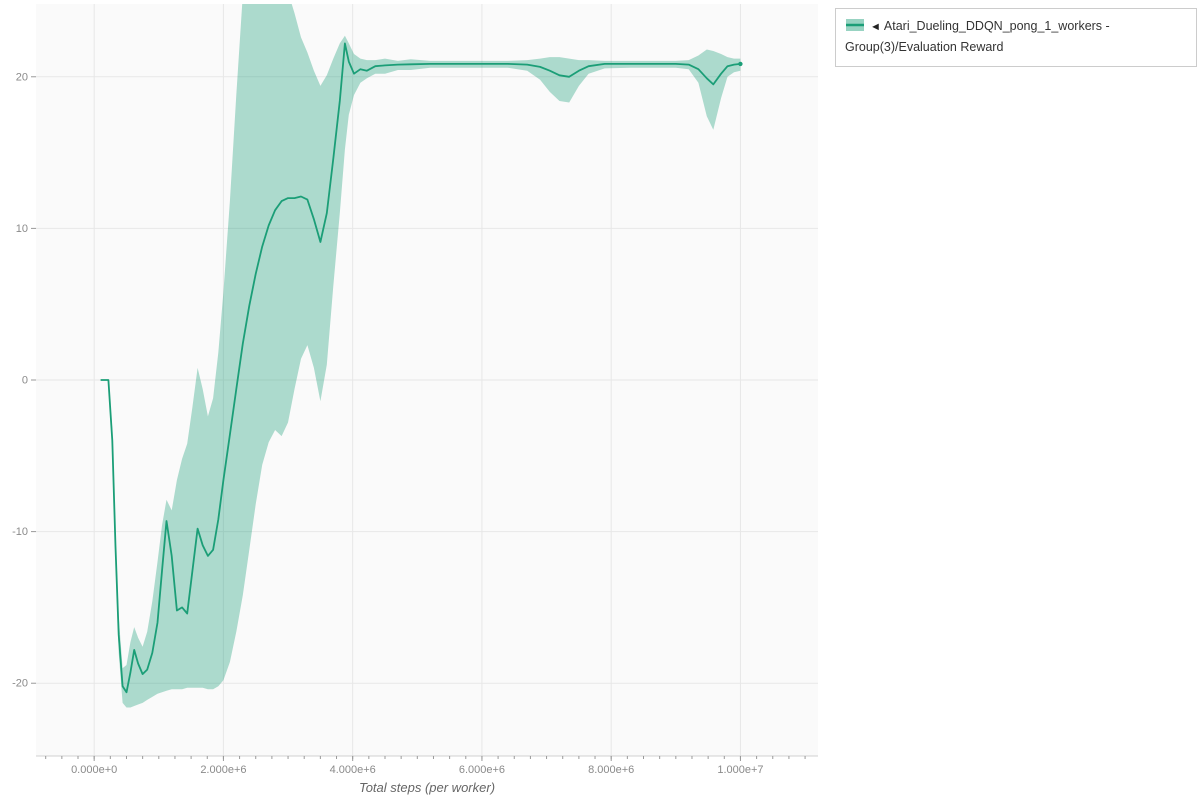  Describe the element at coordinates (482, 770) in the screenshot. I see `x-tick-label: 6.000e+6` at that location.